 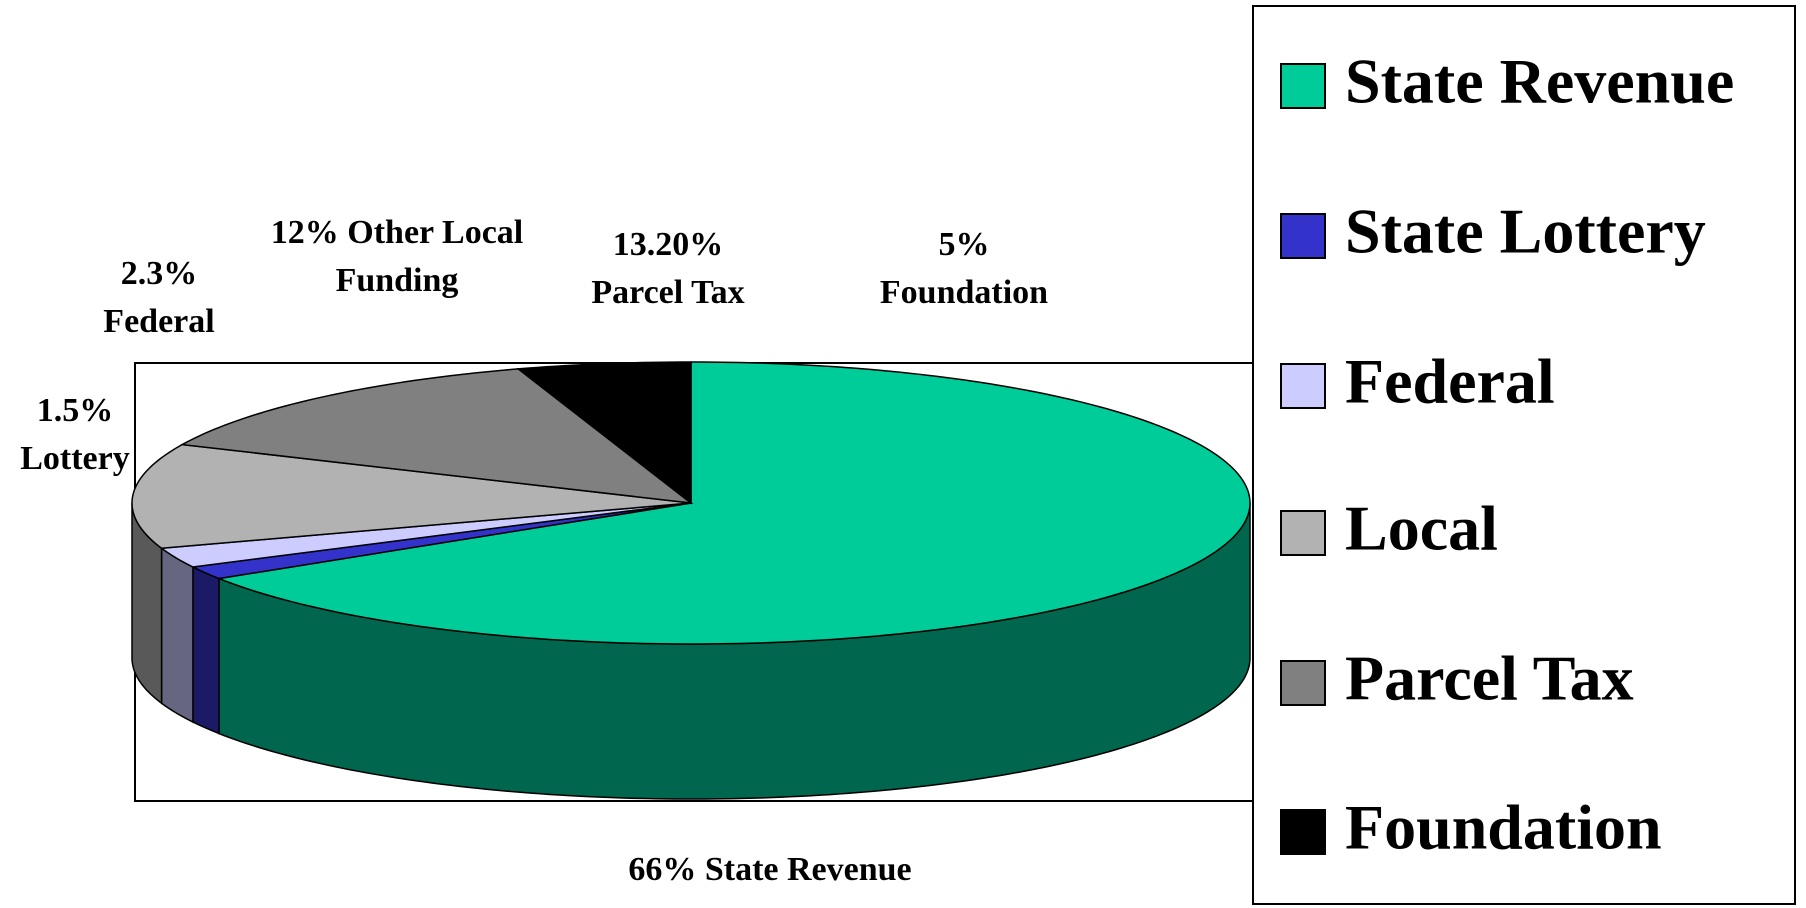 What do you see at coordinates (75, 434) in the screenshot?
I see `data-label: 1.5% Lottery` at bounding box center [75, 434].